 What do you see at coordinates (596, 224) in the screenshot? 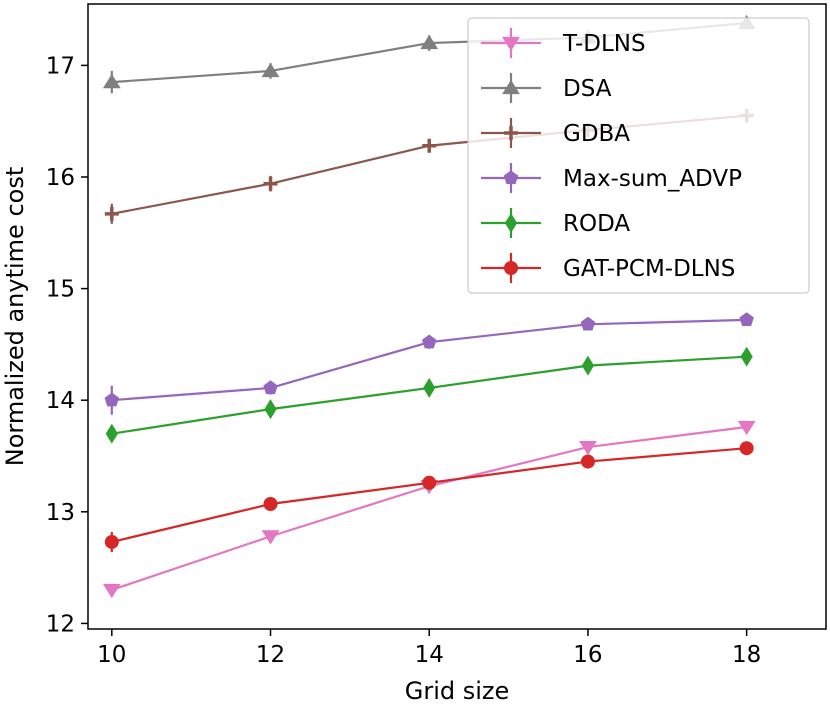
I see `legend-label: RODA` at bounding box center [596, 224].